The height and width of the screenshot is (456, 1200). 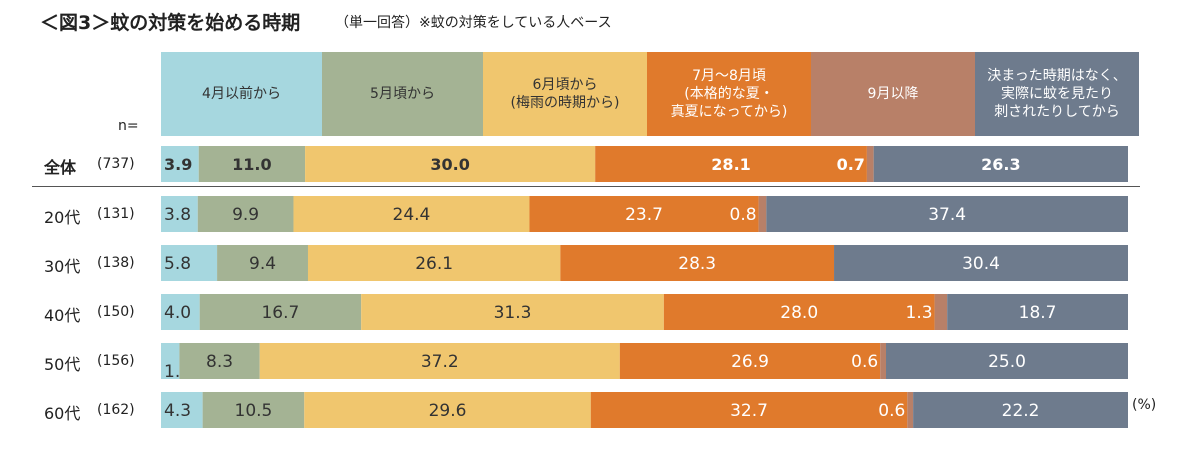 I want to click on row-label: 60代, so click(x=62, y=413).